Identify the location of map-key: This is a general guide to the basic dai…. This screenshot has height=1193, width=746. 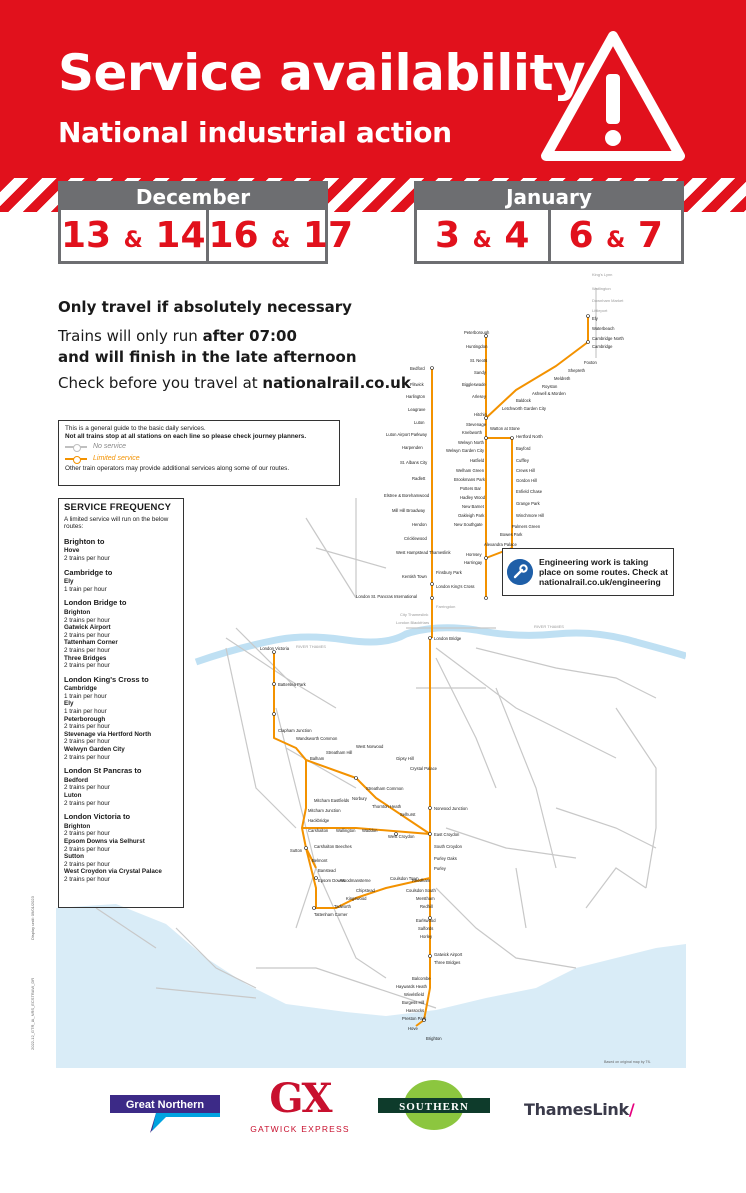
(199, 453).